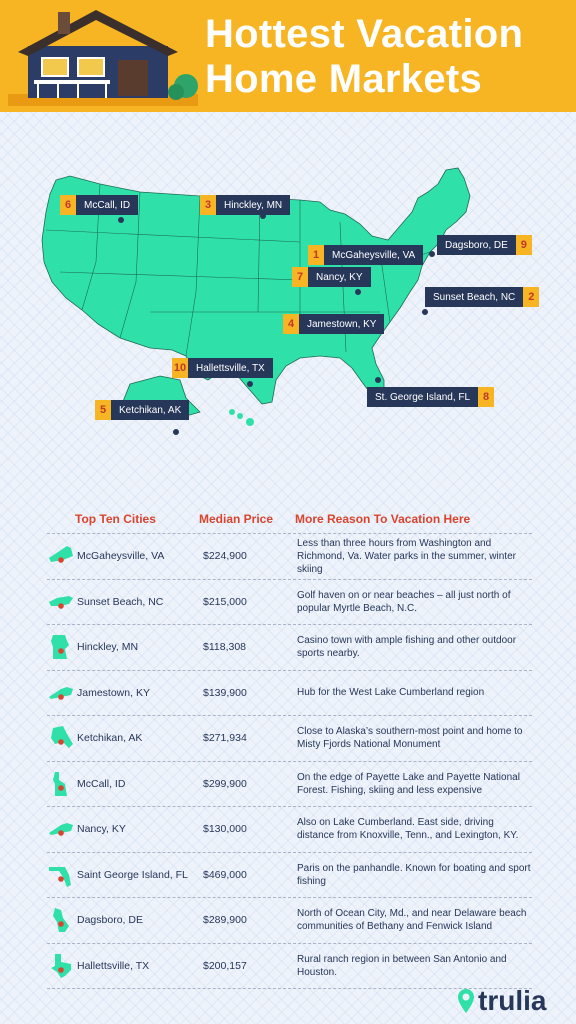 The width and height of the screenshot is (576, 1024). Describe the element at coordinates (60, 783) in the screenshot. I see `idaho-icon` at that location.